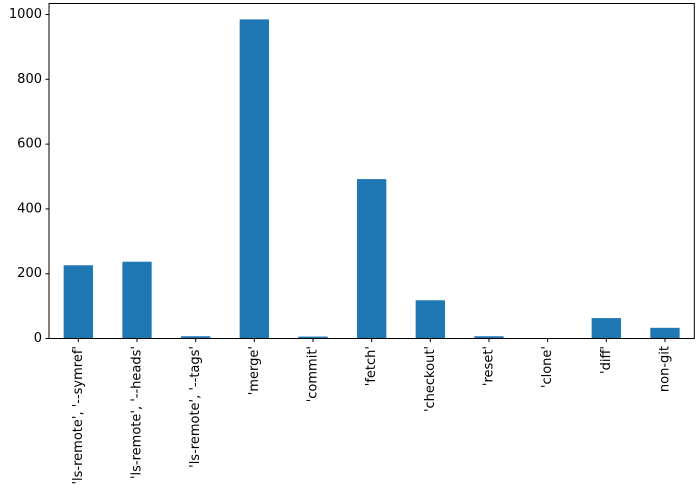 This screenshot has width=700, height=500. What do you see at coordinates (29, 79) in the screenshot?
I see `y-tick-label: 800` at bounding box center [29, 79].